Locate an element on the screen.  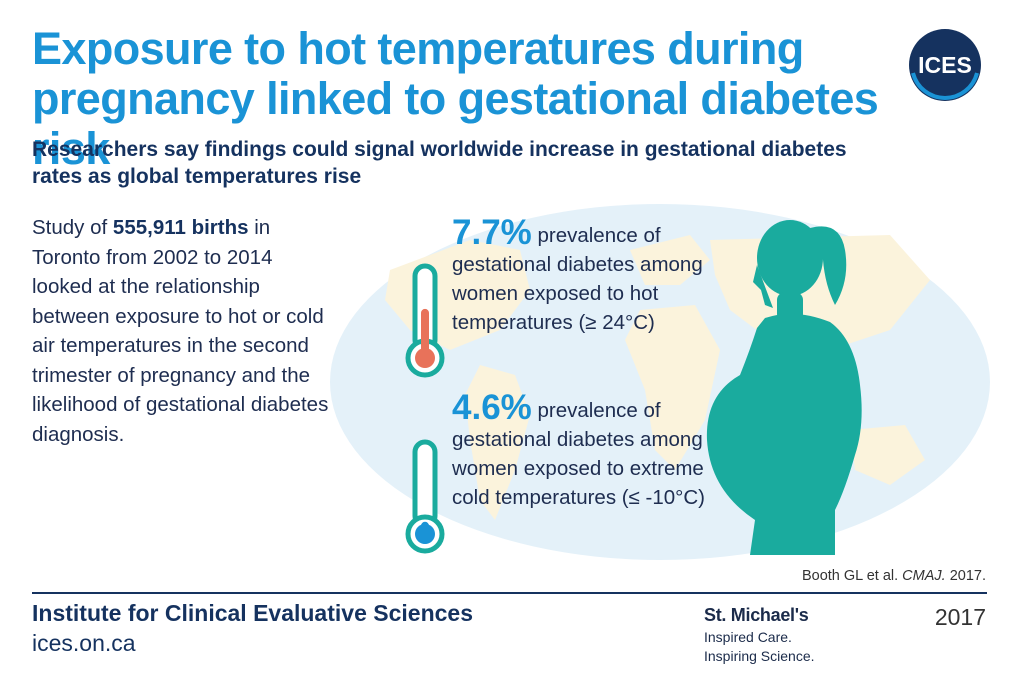
citation-journal: CMAJ. is located at coordinates (924, 576).